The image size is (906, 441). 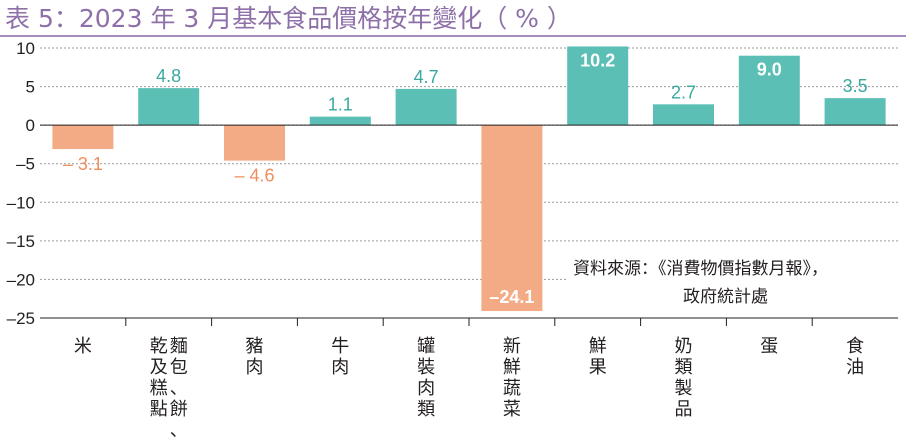 What do you see at coordinates (512, 378) in the screenshot?
I see `category-label: 新鮮蔬菜` at bounding box center [512, 378].